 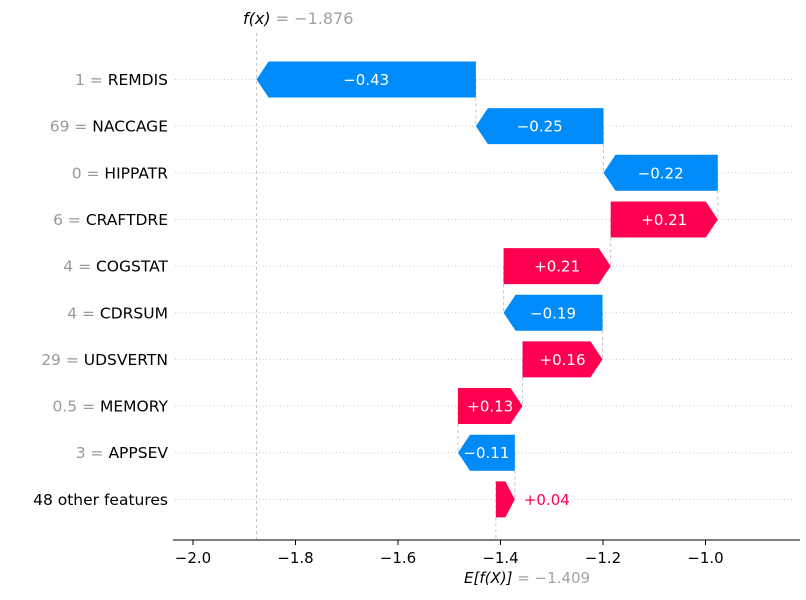 I want to click on feature-value-prefix: 6 =, so click(x=69, y=220).